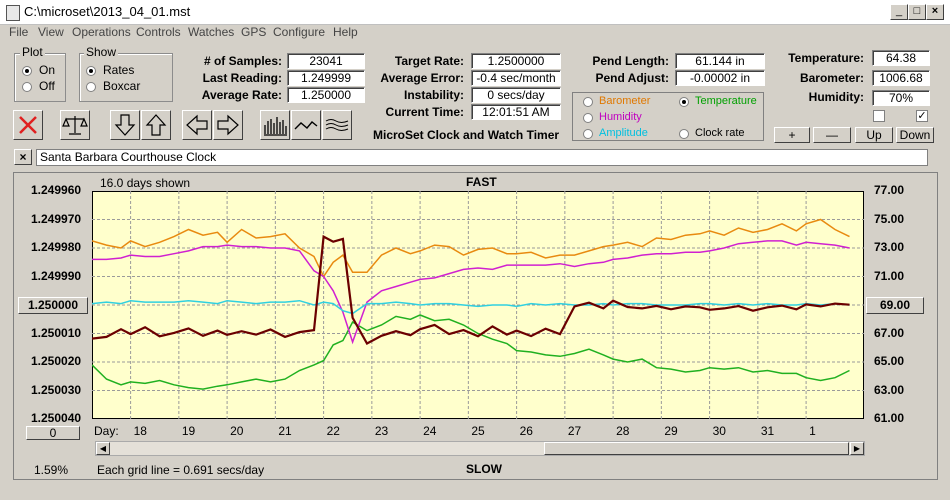 The height and width of the screenshot is (500, 950). Describe the element at coordinates (126, 77) in the screenshot. I see `show-group` at that location.